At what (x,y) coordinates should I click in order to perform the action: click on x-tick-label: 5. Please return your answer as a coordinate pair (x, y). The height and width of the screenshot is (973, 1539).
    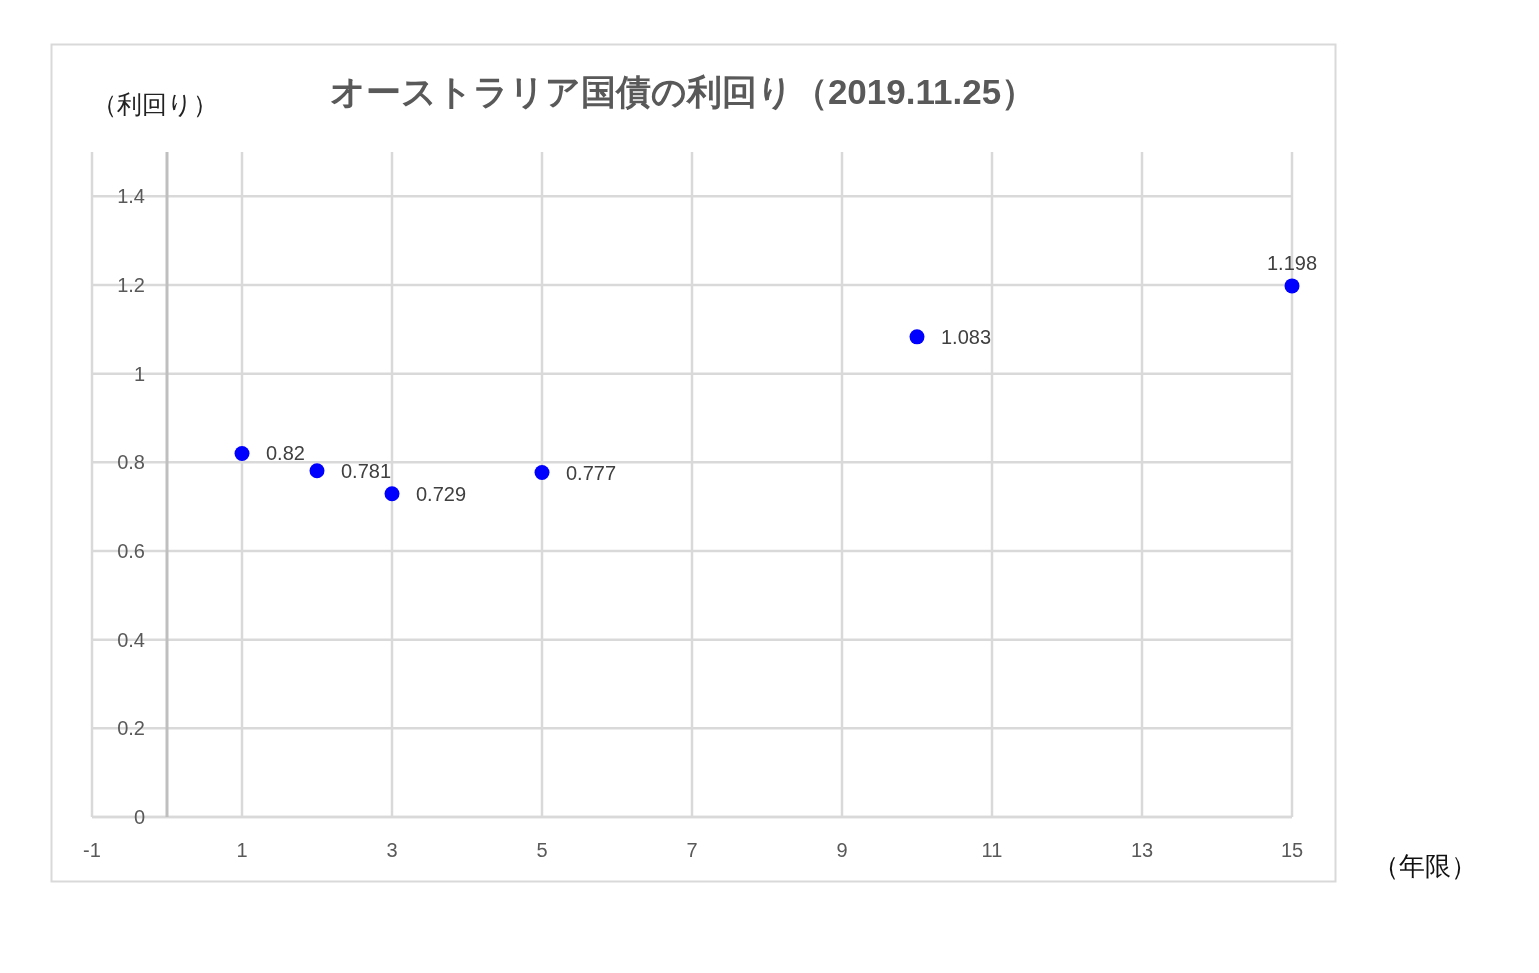
    Looking at the image, I should click on (542, 850).